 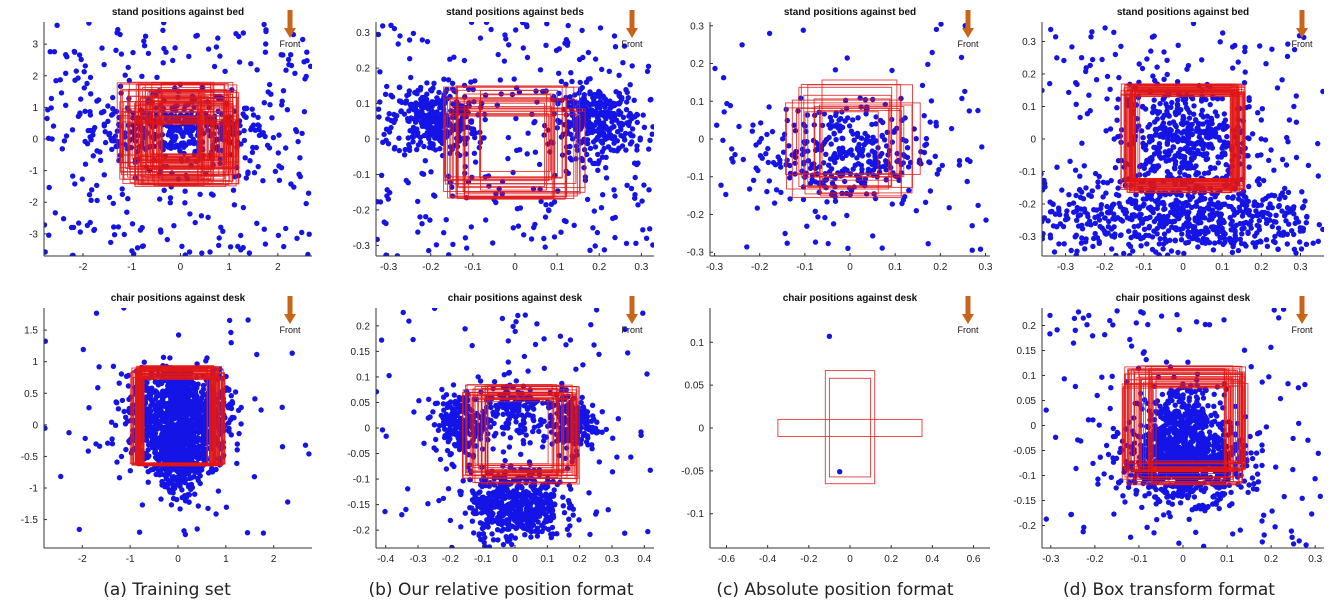 I want to click on x-tick-label: 0.1, so click(x=1222, y=267).